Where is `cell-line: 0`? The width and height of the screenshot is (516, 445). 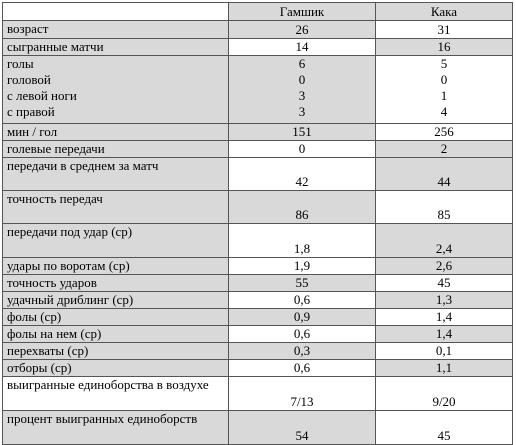
cell-line: 0 is located at coordinates (444, 79).